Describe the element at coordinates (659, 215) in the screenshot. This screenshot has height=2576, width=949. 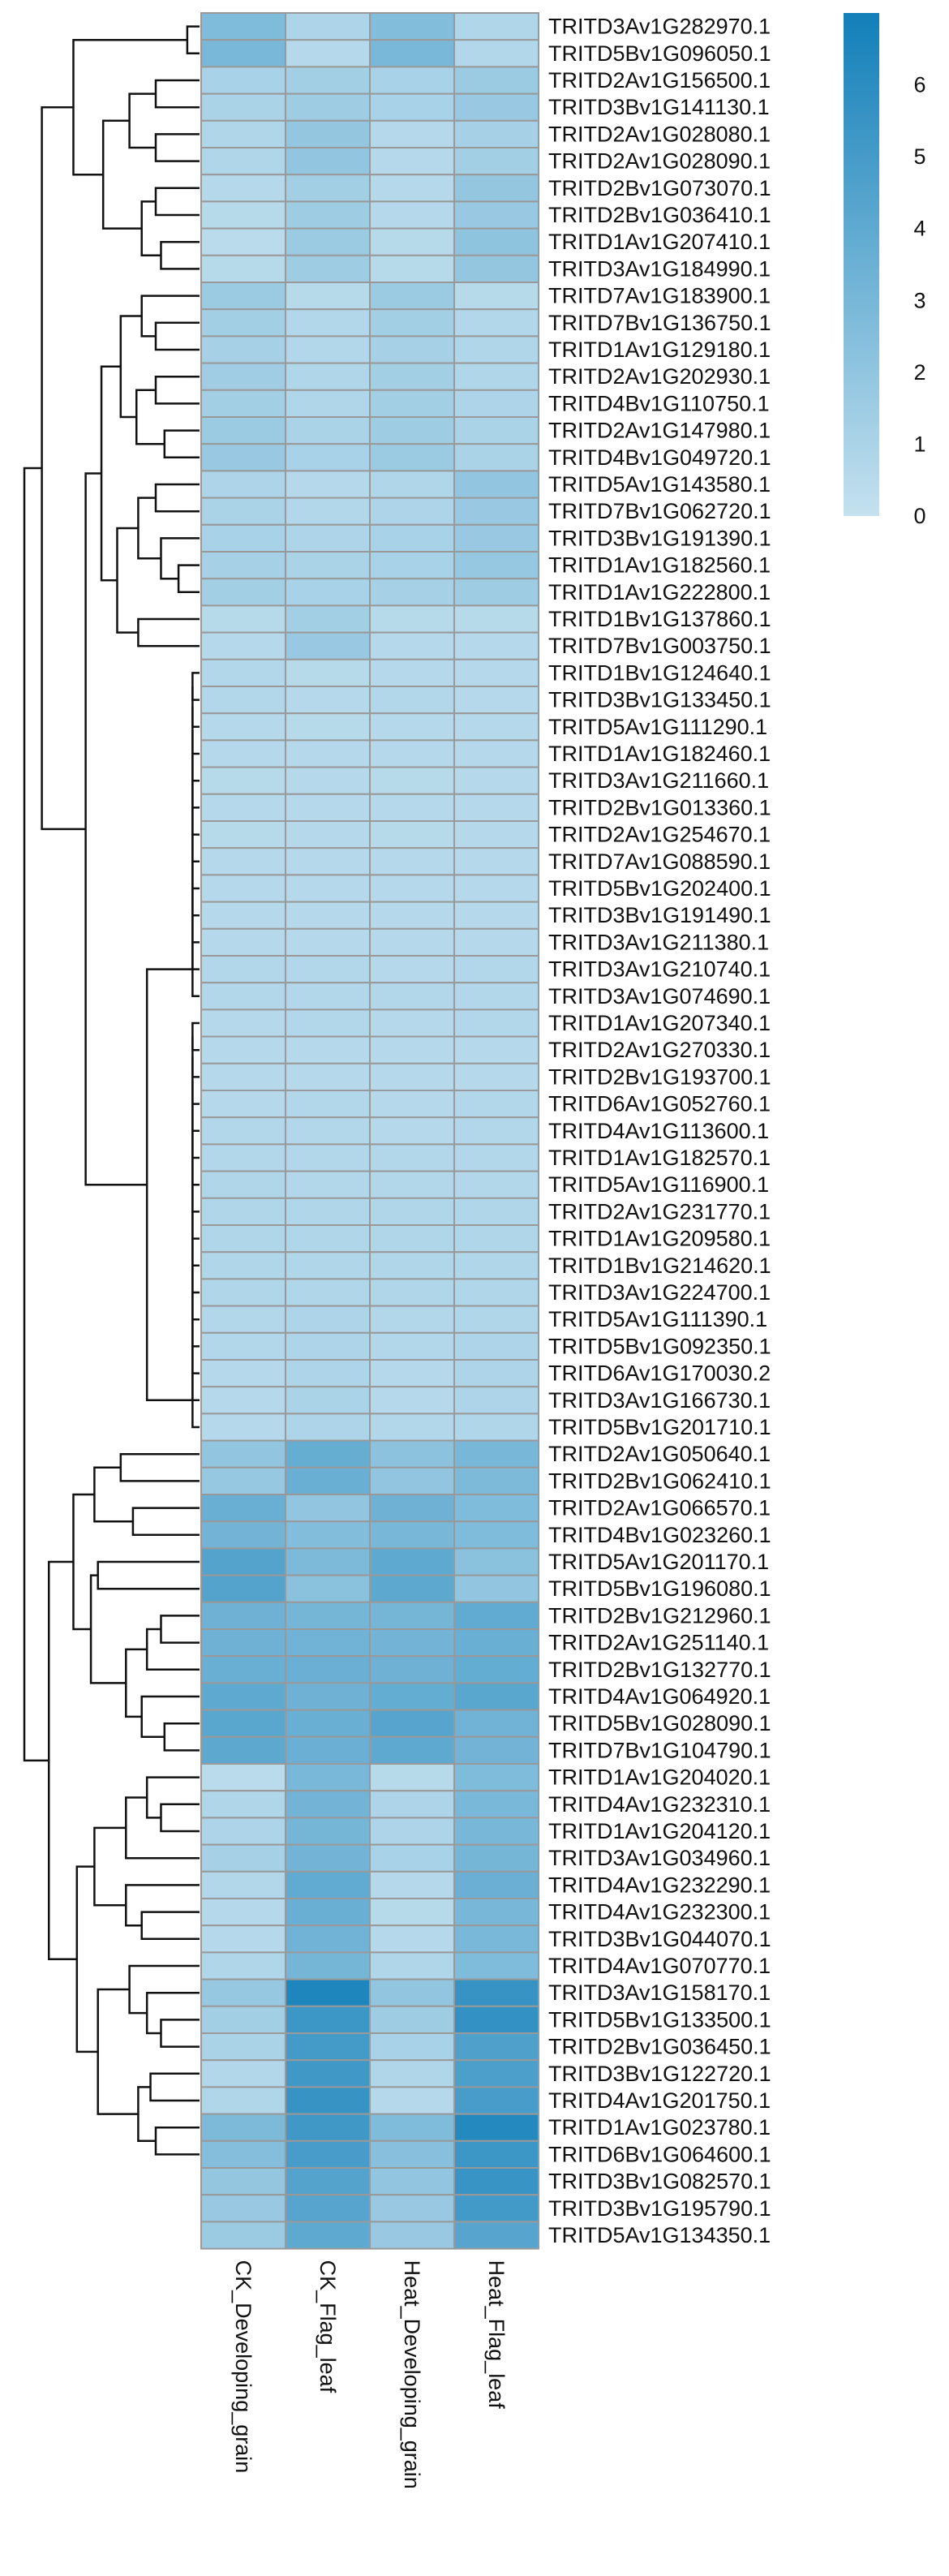
I see `row-label: TRITD2Bv1G036410.1` at that location.